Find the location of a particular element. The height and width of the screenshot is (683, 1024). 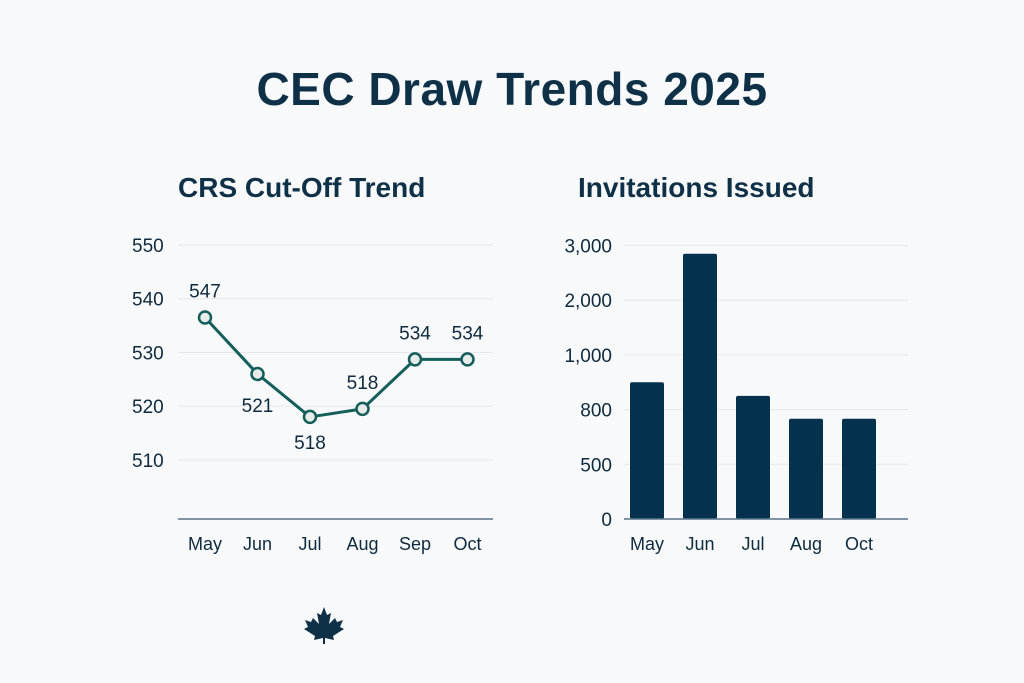

y-tick-label: 800 is located at coordinates (596, 411).